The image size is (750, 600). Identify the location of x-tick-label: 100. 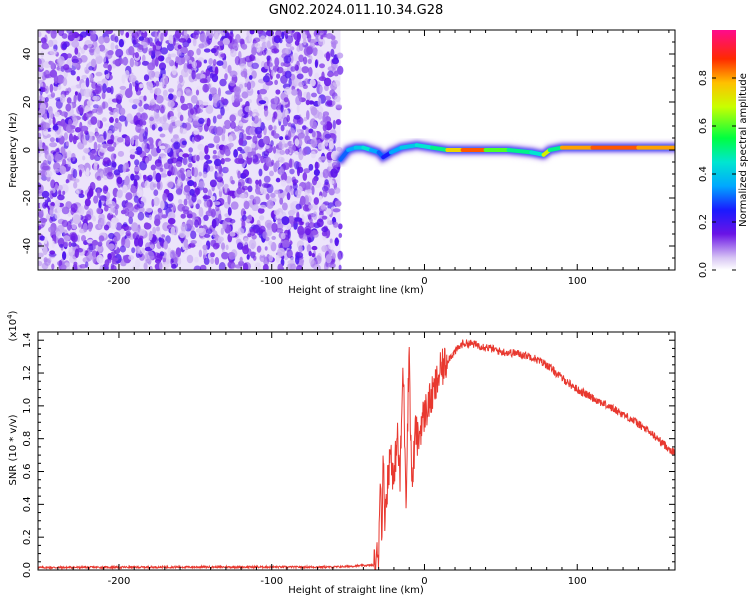
(577, 281).